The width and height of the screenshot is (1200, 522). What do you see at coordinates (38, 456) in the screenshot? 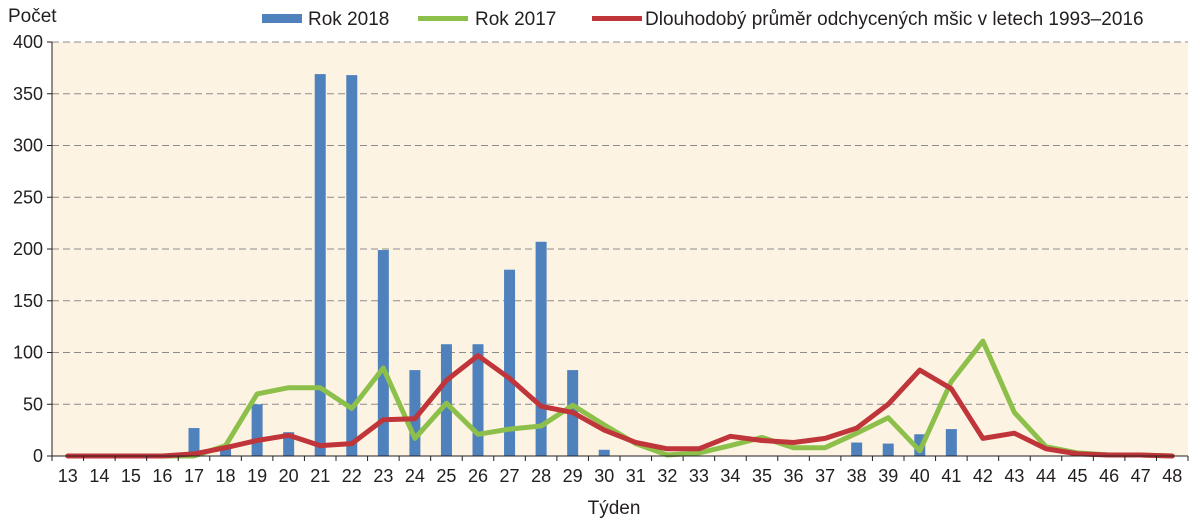
I see `y-tick-label: 0` at bounding box center [38, 456].